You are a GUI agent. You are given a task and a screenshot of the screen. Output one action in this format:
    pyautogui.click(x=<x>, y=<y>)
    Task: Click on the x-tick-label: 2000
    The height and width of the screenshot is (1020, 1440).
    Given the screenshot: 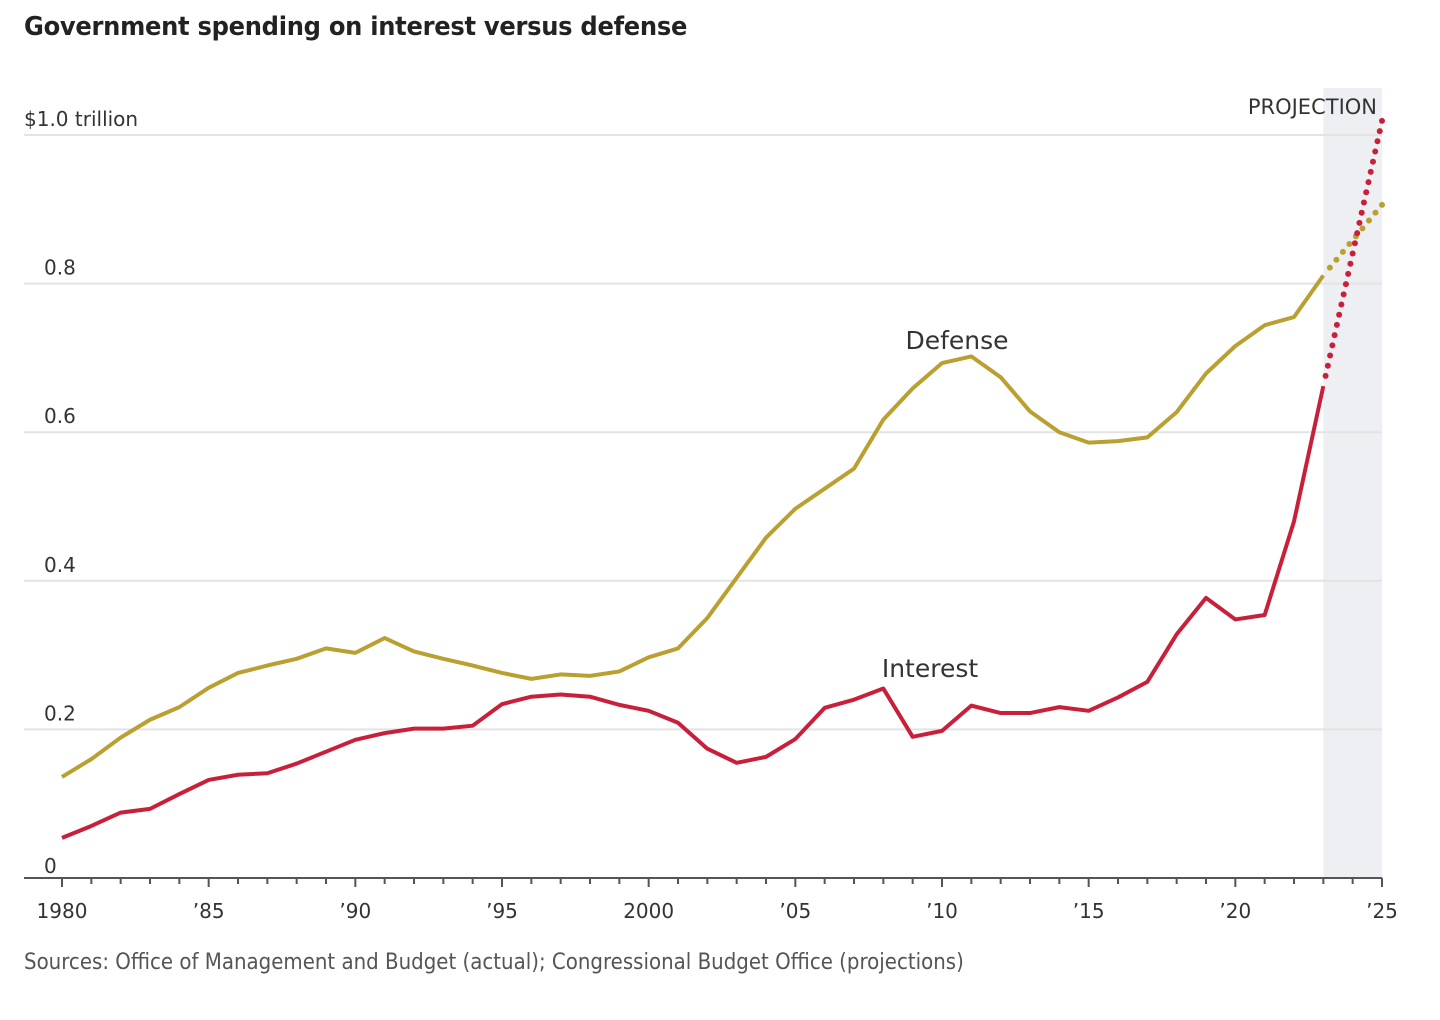 What is the action you would take?
    pyautogui.click(x=648, y=911)
    